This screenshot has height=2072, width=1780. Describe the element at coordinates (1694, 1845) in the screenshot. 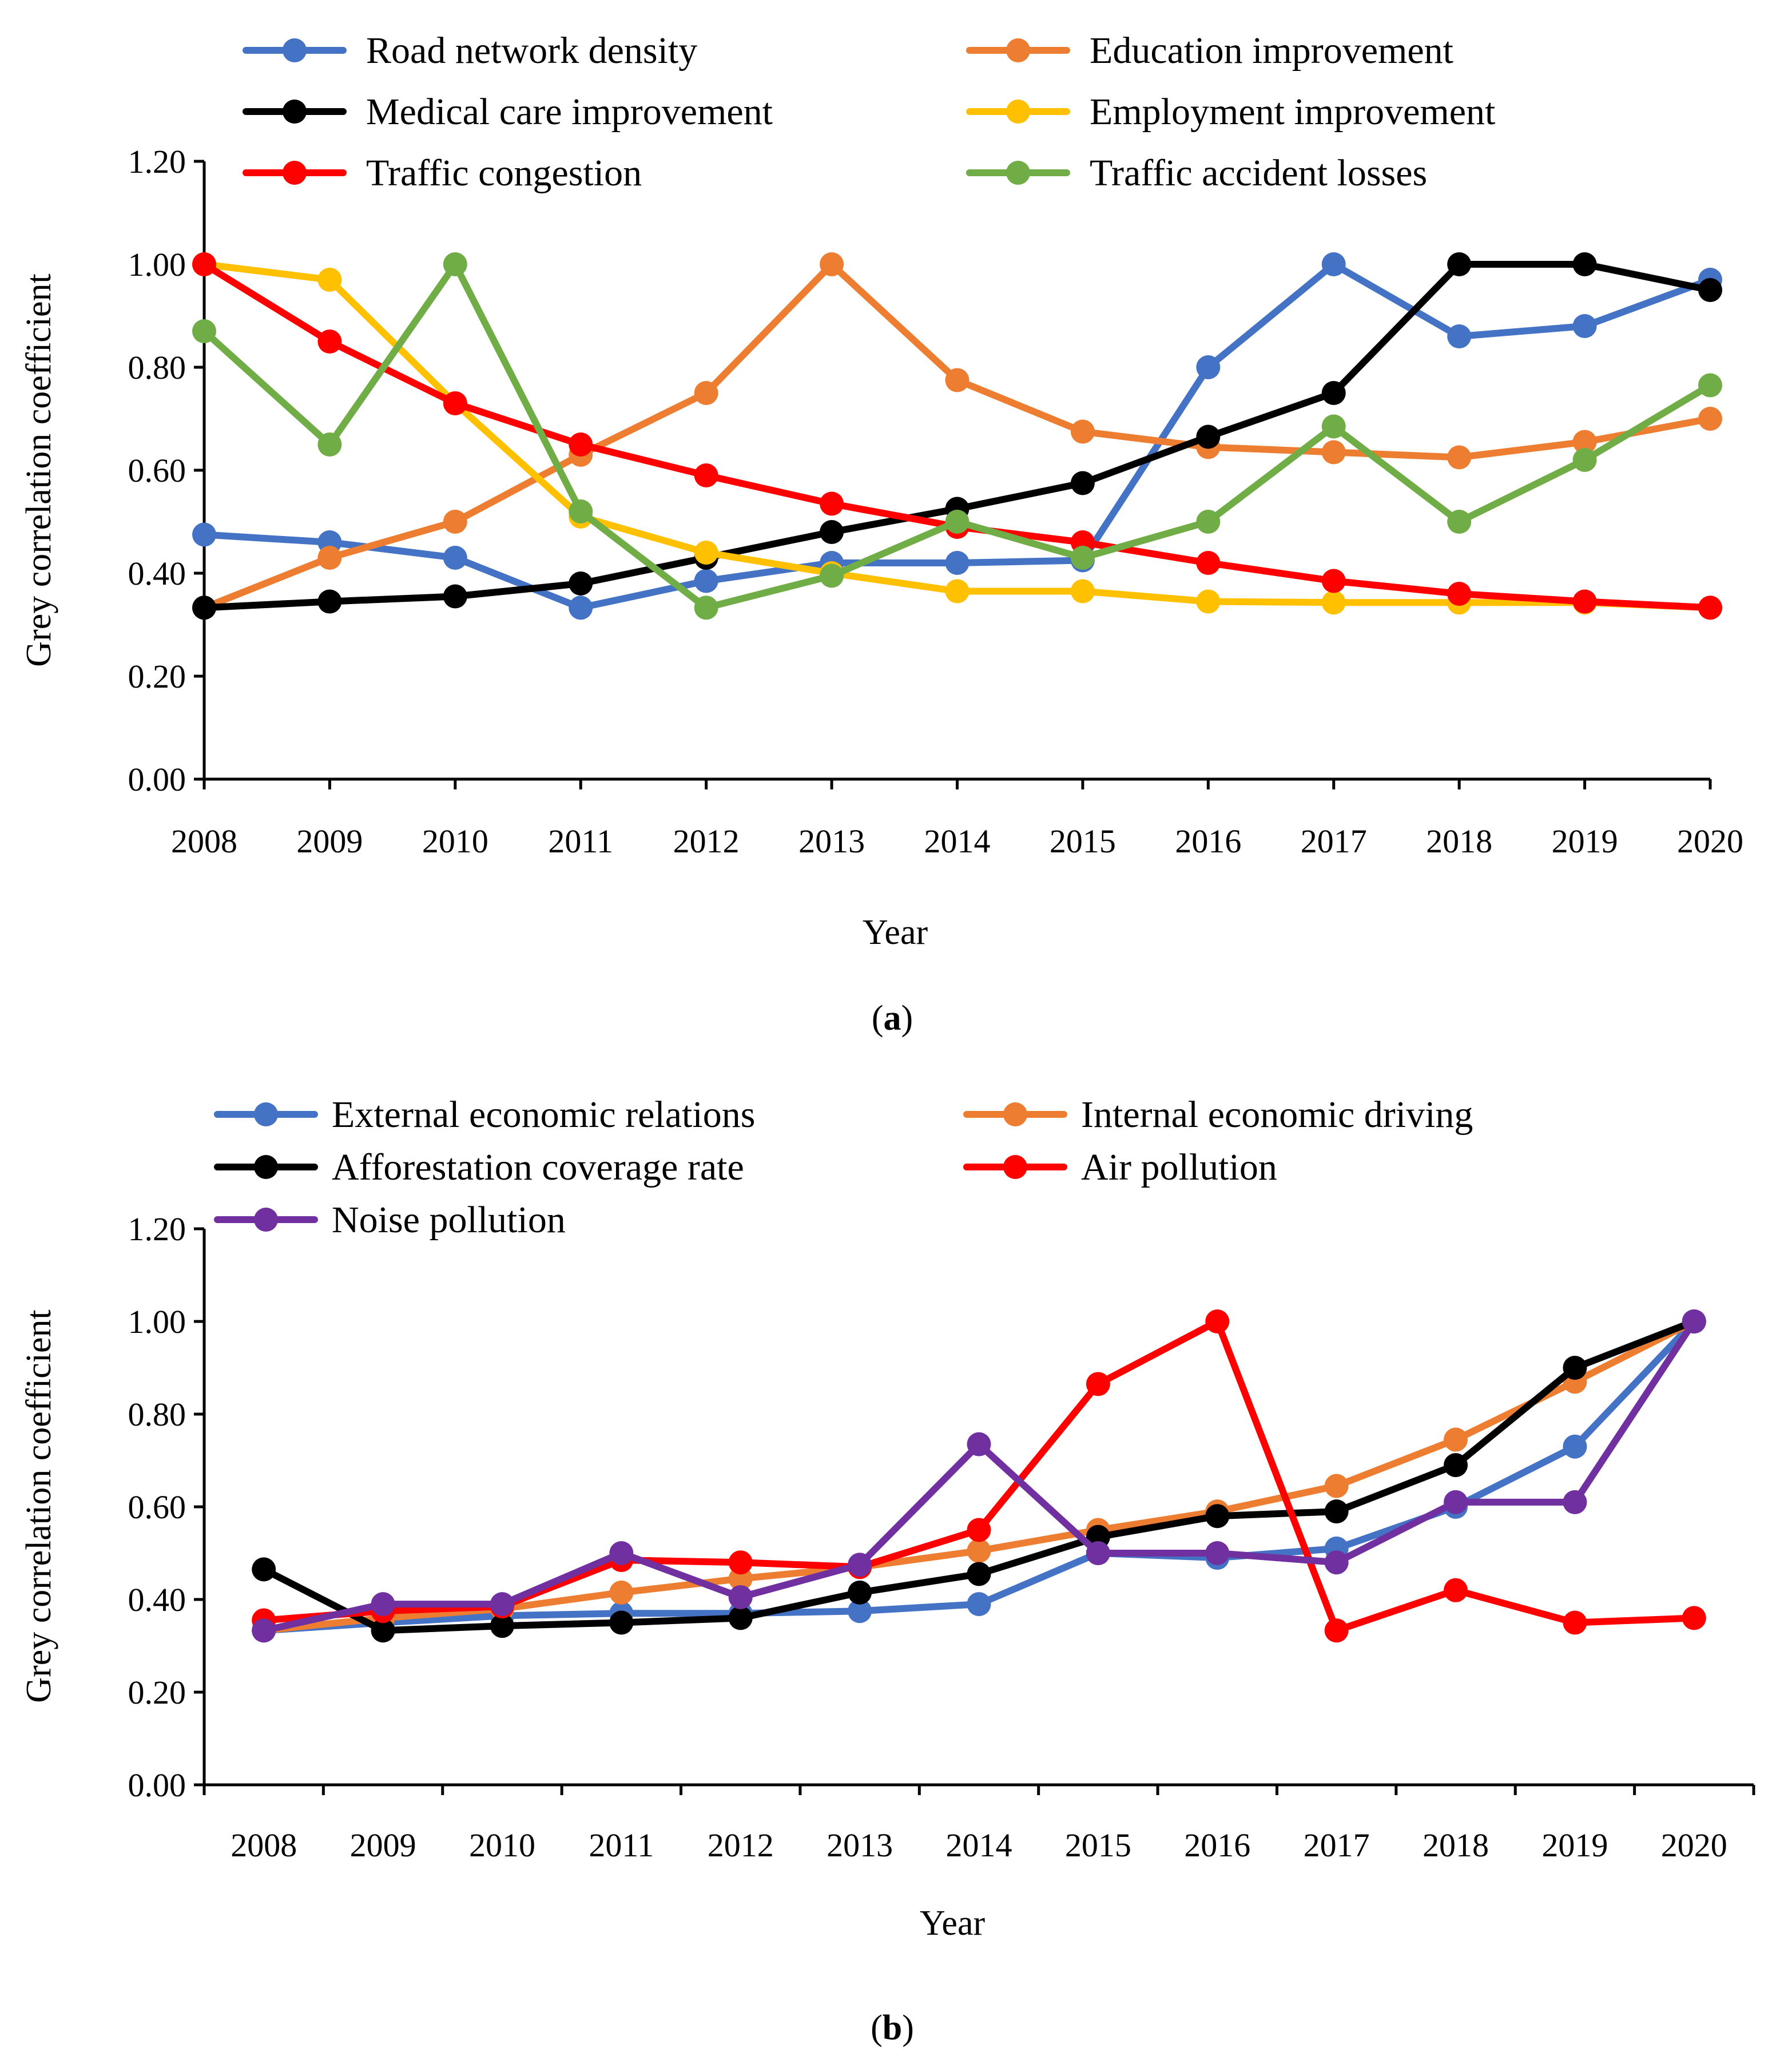

I see `x-tick-label: 2020` at that location.